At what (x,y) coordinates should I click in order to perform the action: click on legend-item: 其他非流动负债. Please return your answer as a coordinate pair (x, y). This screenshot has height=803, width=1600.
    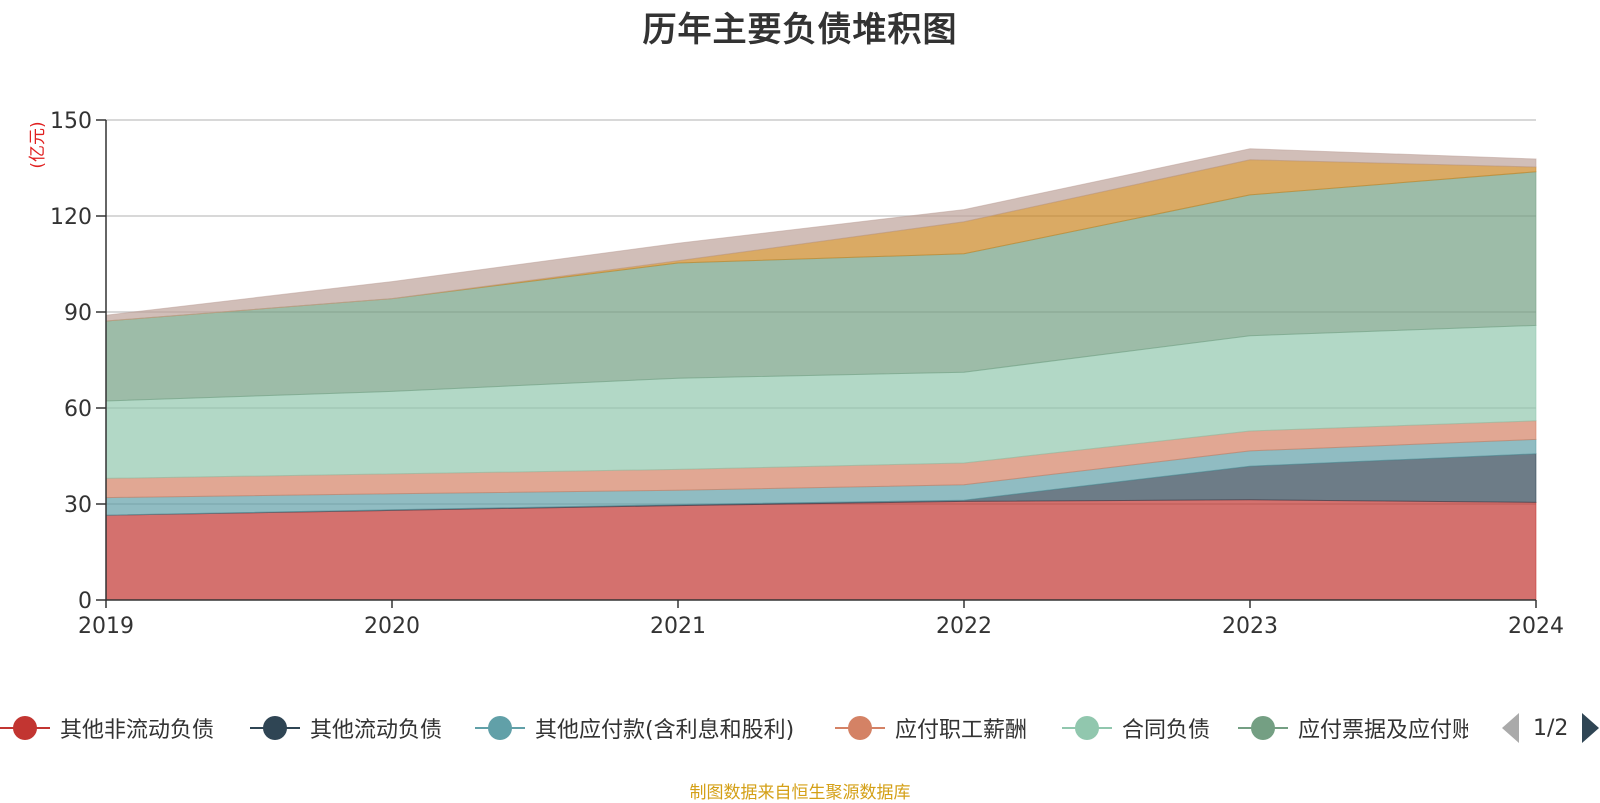
    Looking at the image, I should click on (107, 728).